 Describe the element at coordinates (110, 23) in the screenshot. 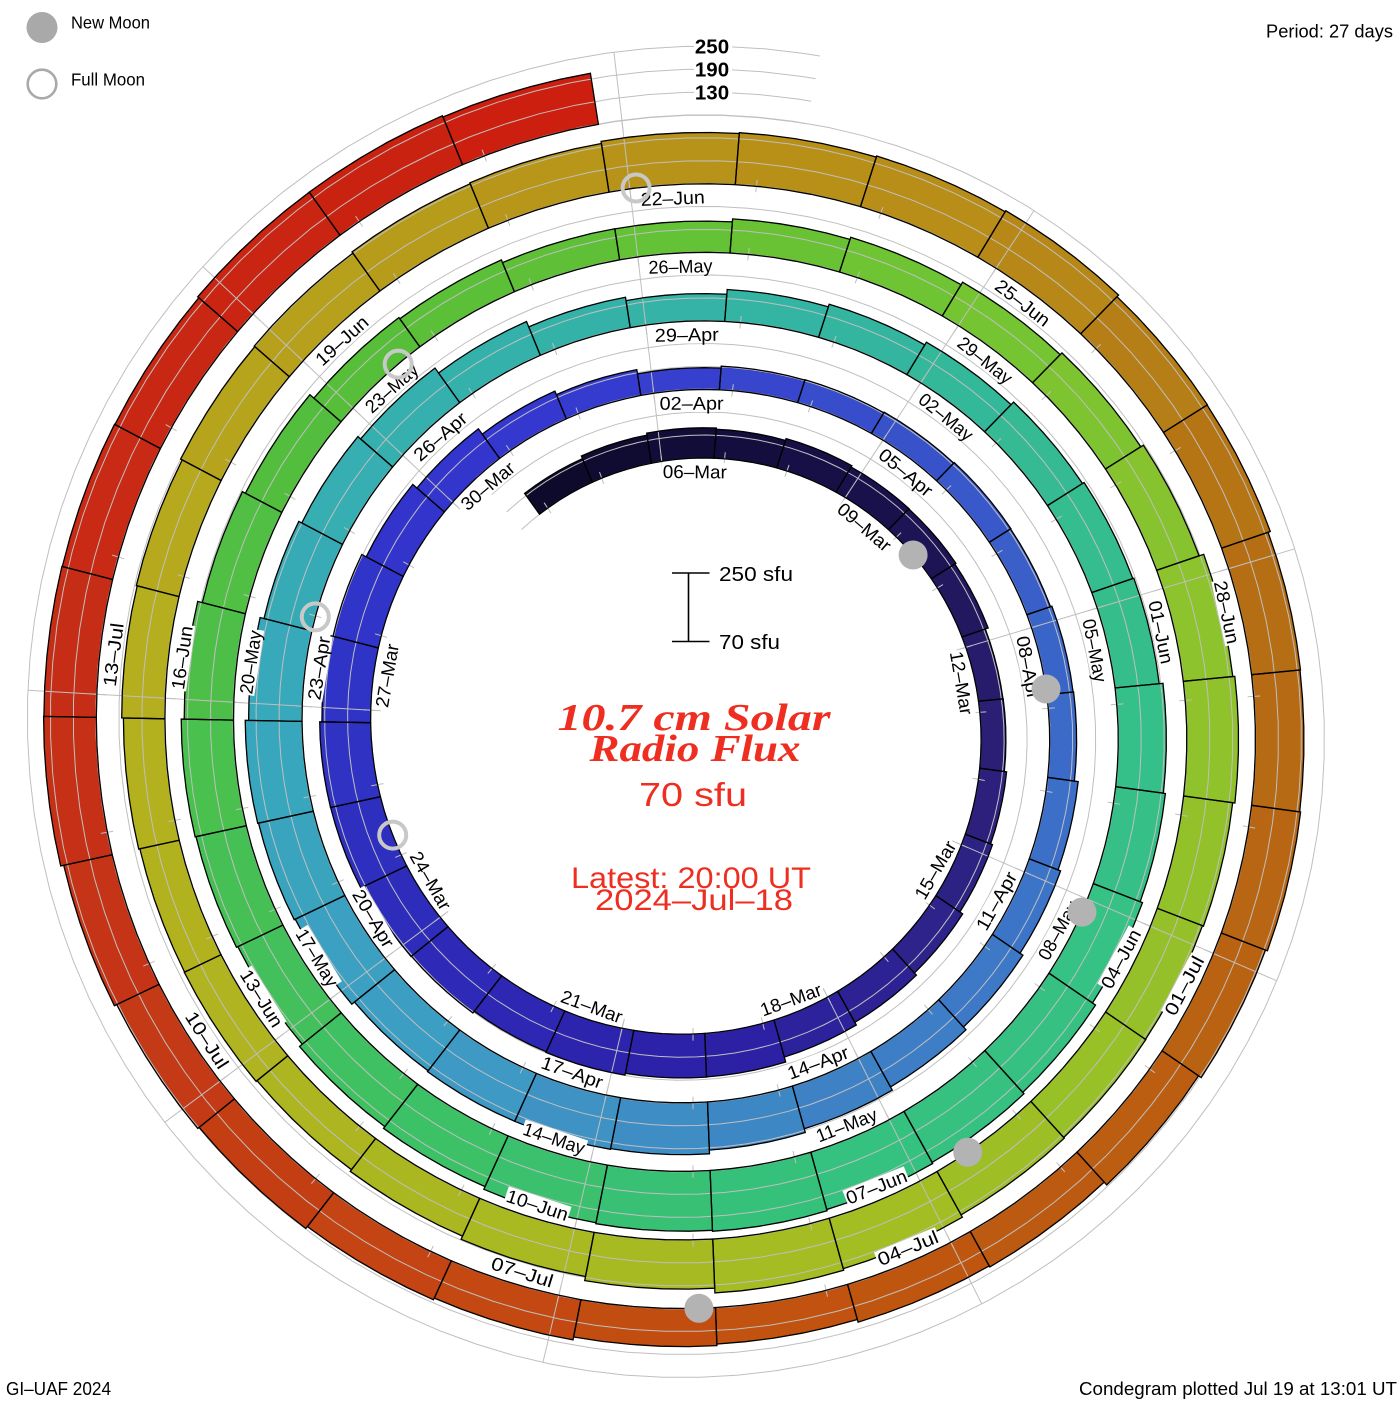

I see `svg-text: New Moon` at that location.